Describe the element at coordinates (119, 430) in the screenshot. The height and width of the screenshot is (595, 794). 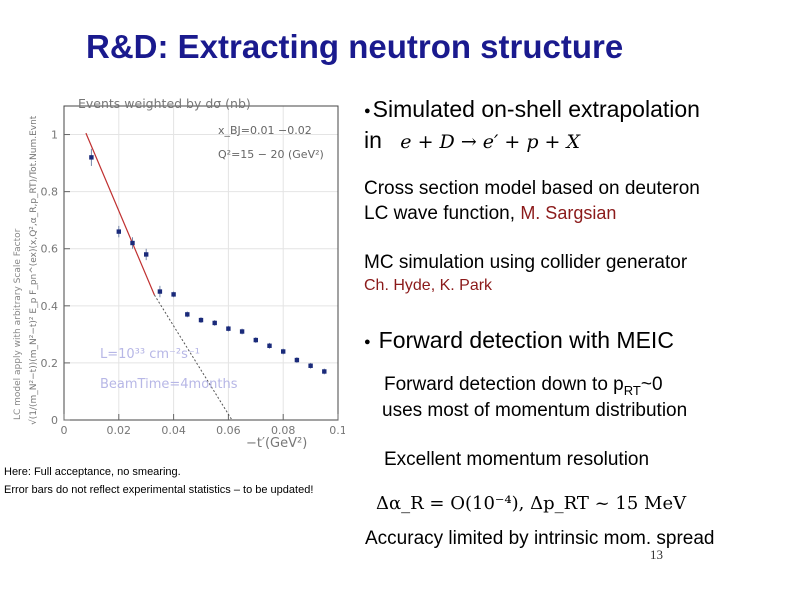
I see `x-tick-label-1: 0.02` at that location.